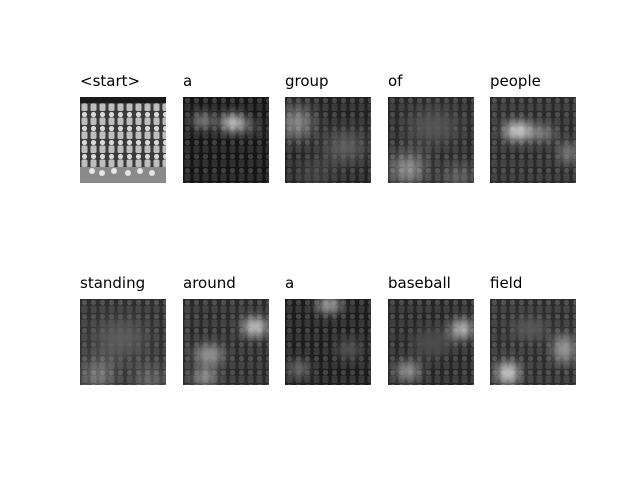 The height and width of the screenshot is (480, 640). What do you see at coordinates (113, 283) in the screenshot?
I see `caption-word: standing` at bounding box center [113, 283].